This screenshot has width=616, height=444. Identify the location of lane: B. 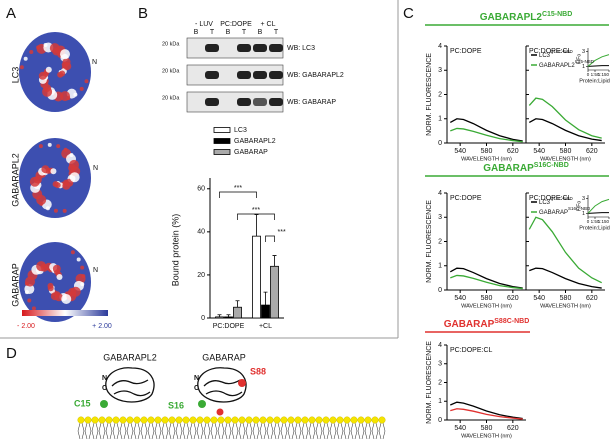
(196, 32).